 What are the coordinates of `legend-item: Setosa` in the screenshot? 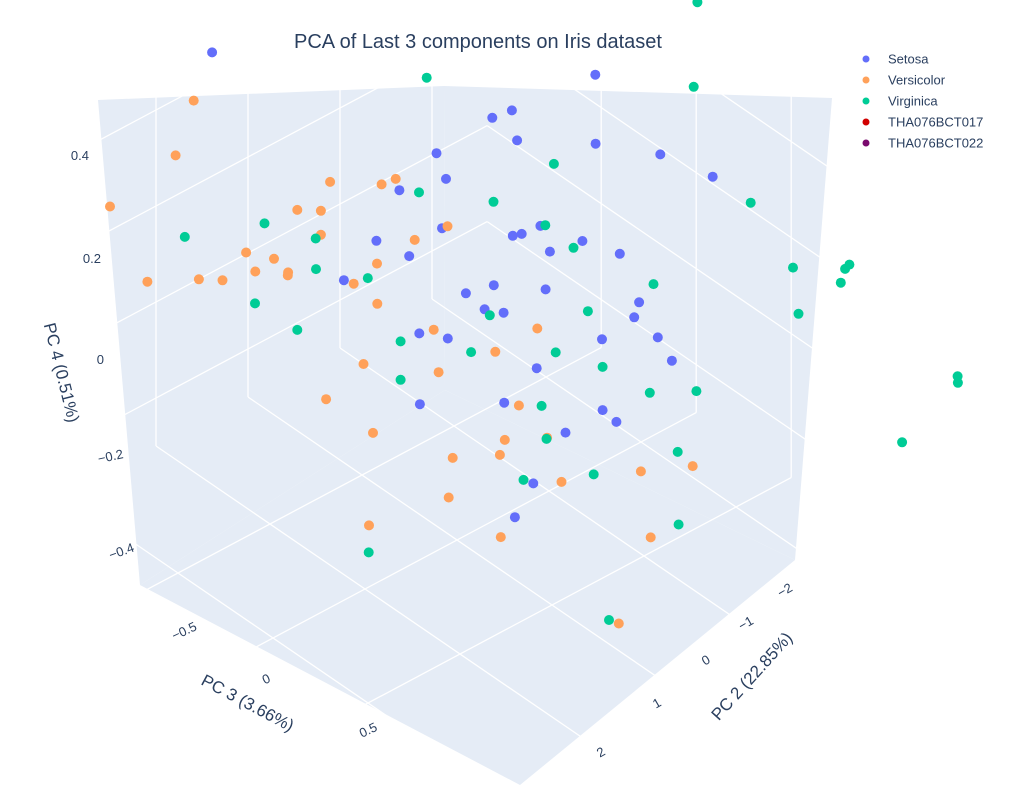 It's located at (896, 59).